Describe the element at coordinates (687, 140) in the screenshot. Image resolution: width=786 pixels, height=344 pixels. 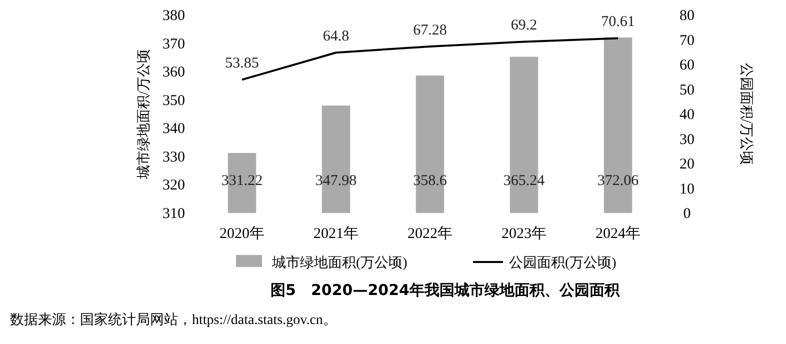
I see `y2-tick-label: 30` at that location.